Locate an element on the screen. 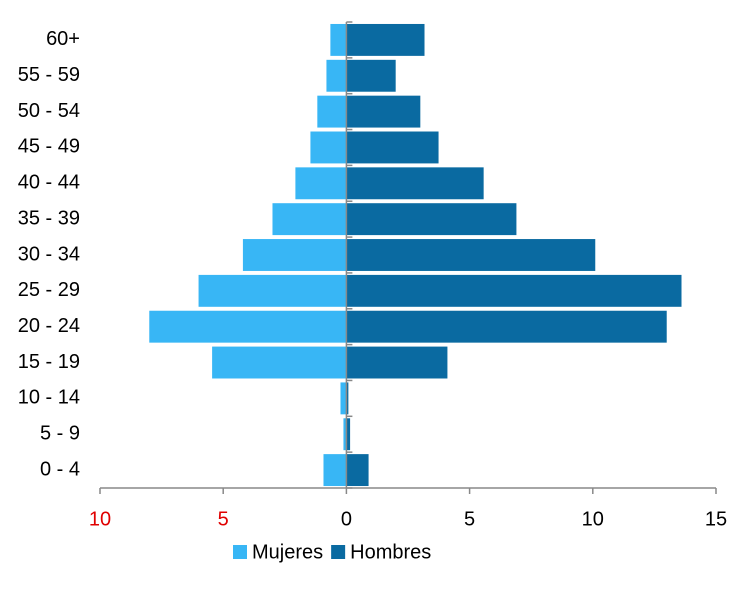 Image resolution: width=752 pixels, height=601 pixels. y-tick-label: 10 - 14 is located at coordinates (49, 398).